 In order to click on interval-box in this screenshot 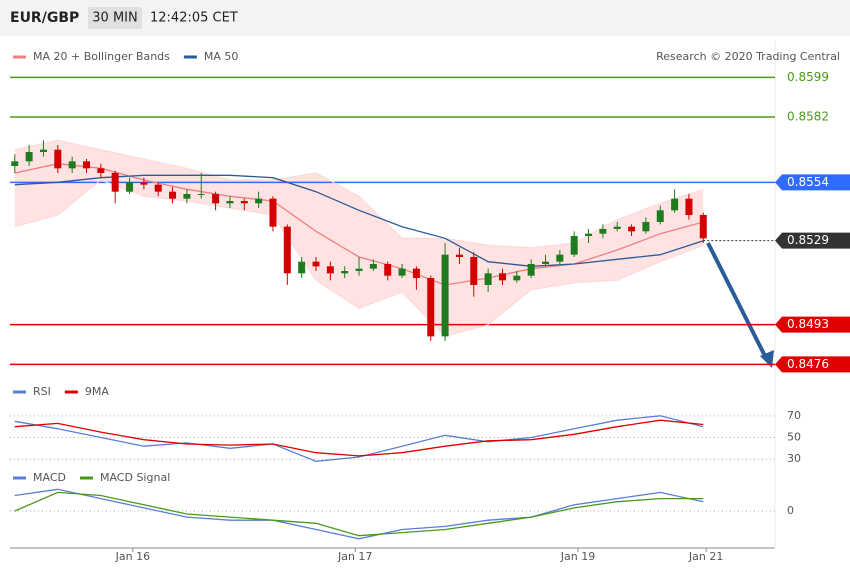, I will do `click(115, 18)`.